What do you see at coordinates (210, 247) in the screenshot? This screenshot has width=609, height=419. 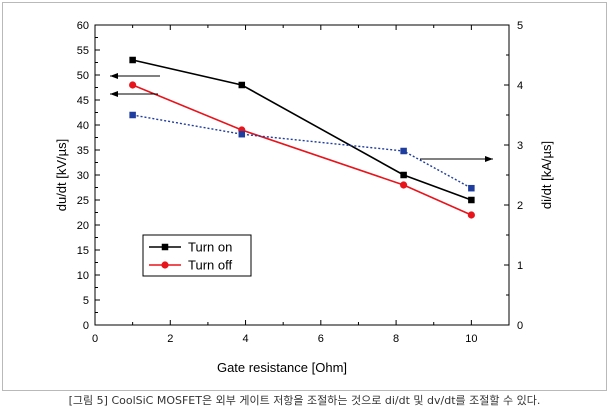 I see `legend-label-0: Turn on` at bounding box center [210, 247].